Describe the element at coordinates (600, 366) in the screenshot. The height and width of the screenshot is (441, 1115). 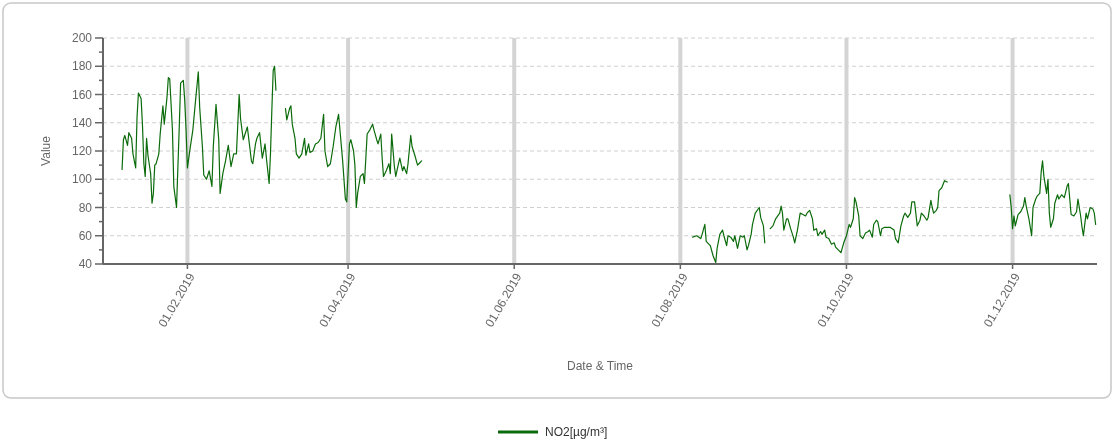
I see `x-axis-title: Date & Time` at that location.